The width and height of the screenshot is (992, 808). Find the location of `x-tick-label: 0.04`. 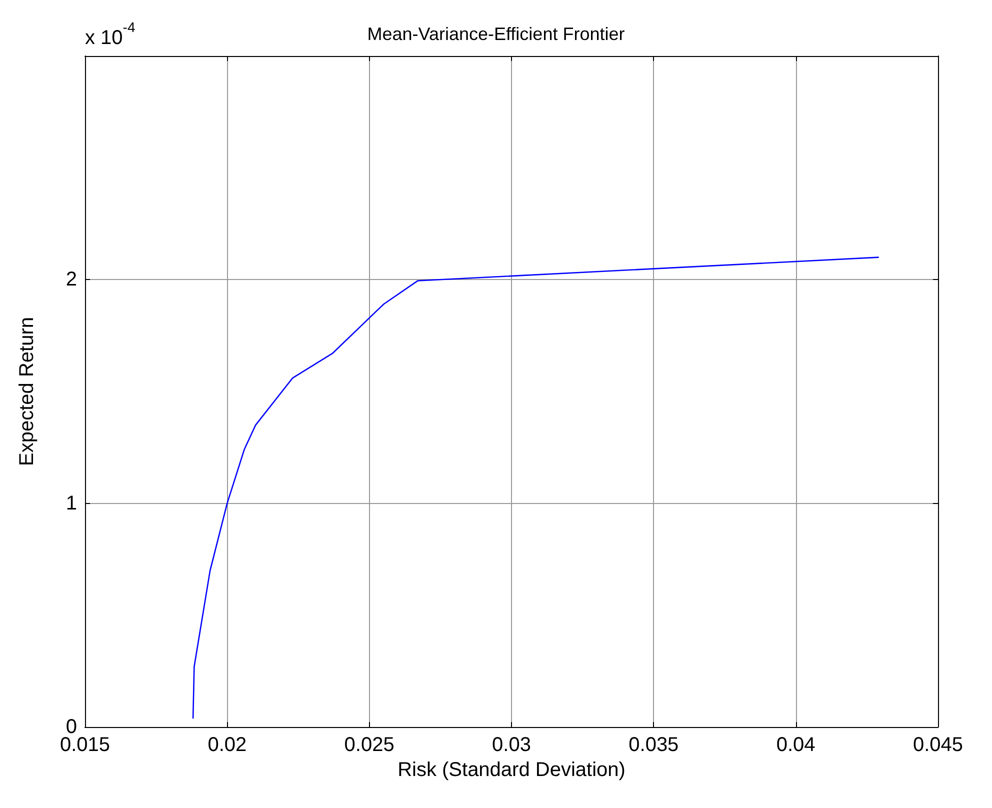

x-tick-label: 0.04 is located at coordinates (796, 745).